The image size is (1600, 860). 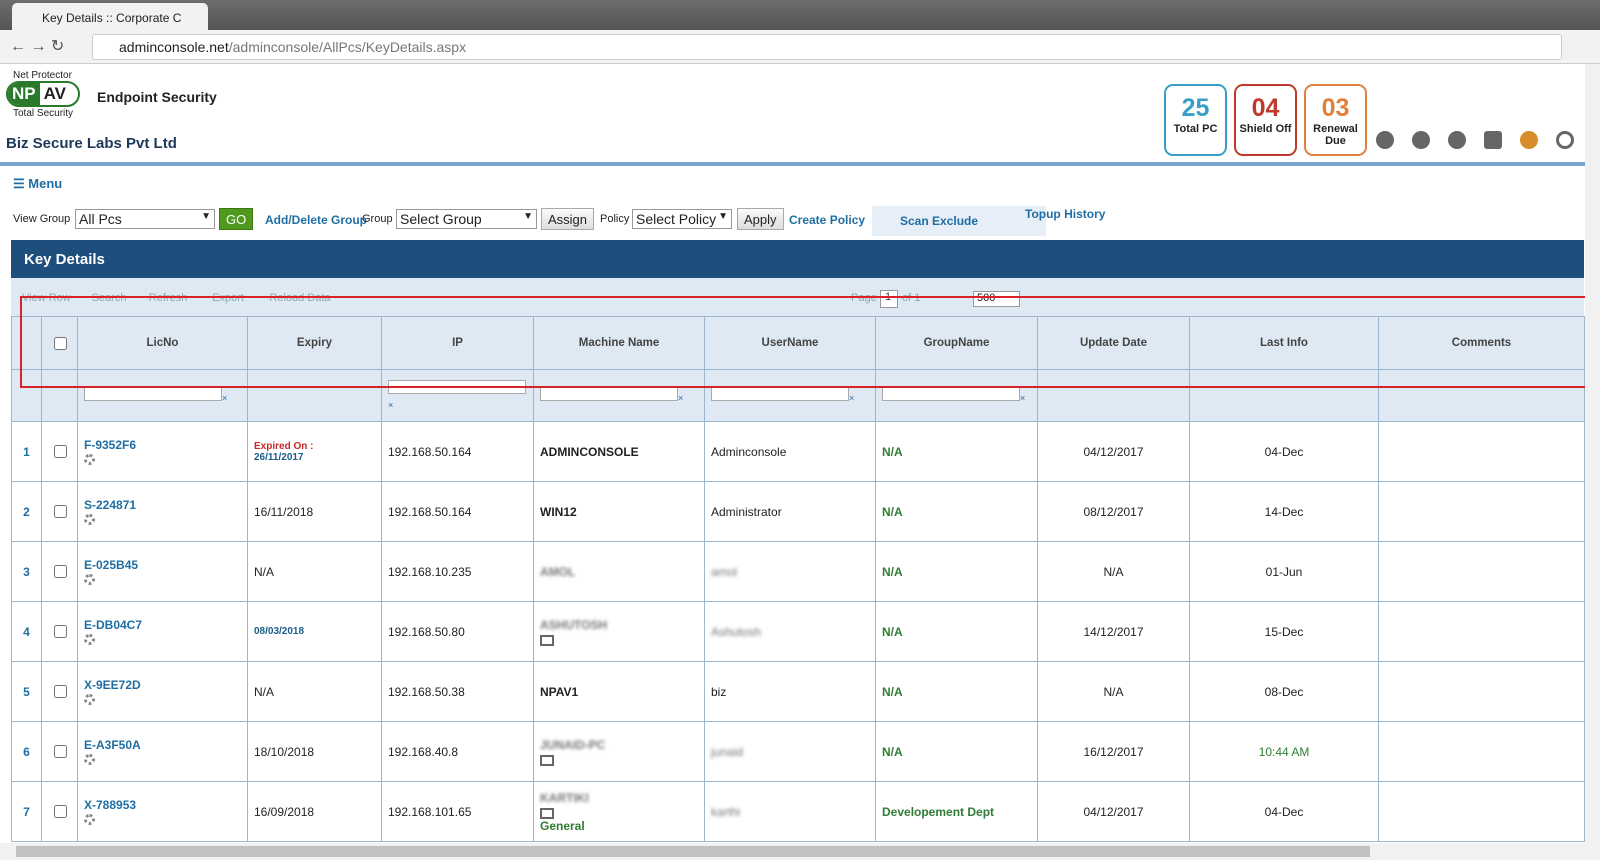 I want to click on group-name: N/A, so click(x=956, y=511).